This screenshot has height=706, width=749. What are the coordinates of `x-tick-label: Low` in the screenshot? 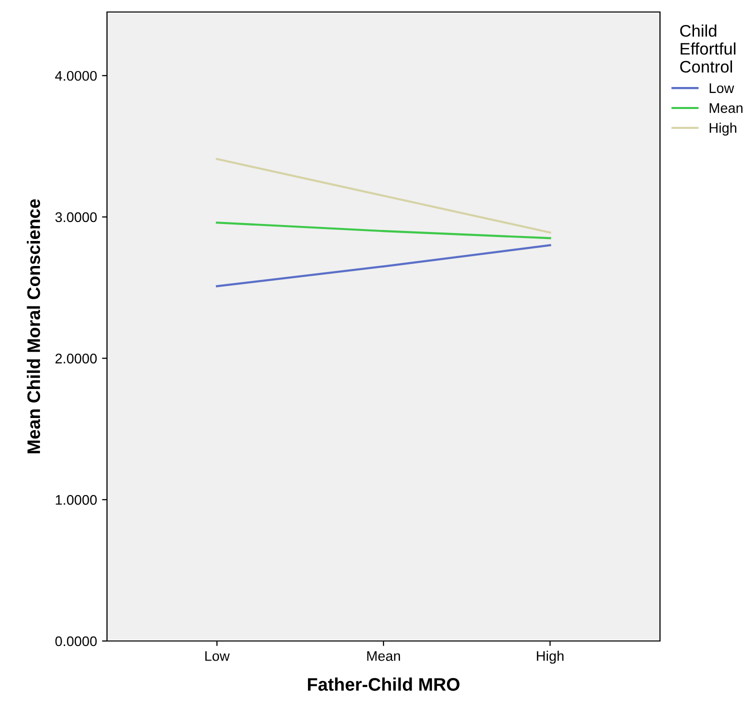 It's located at (217, 656).